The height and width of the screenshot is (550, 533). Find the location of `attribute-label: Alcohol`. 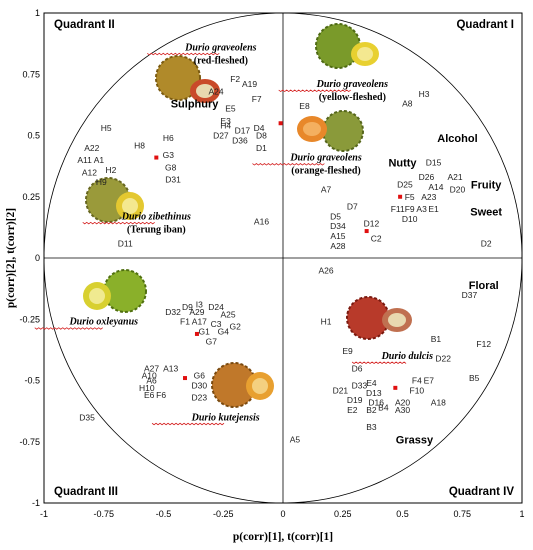

attribute-label: Alcohol is located at coordinates (457, 139).